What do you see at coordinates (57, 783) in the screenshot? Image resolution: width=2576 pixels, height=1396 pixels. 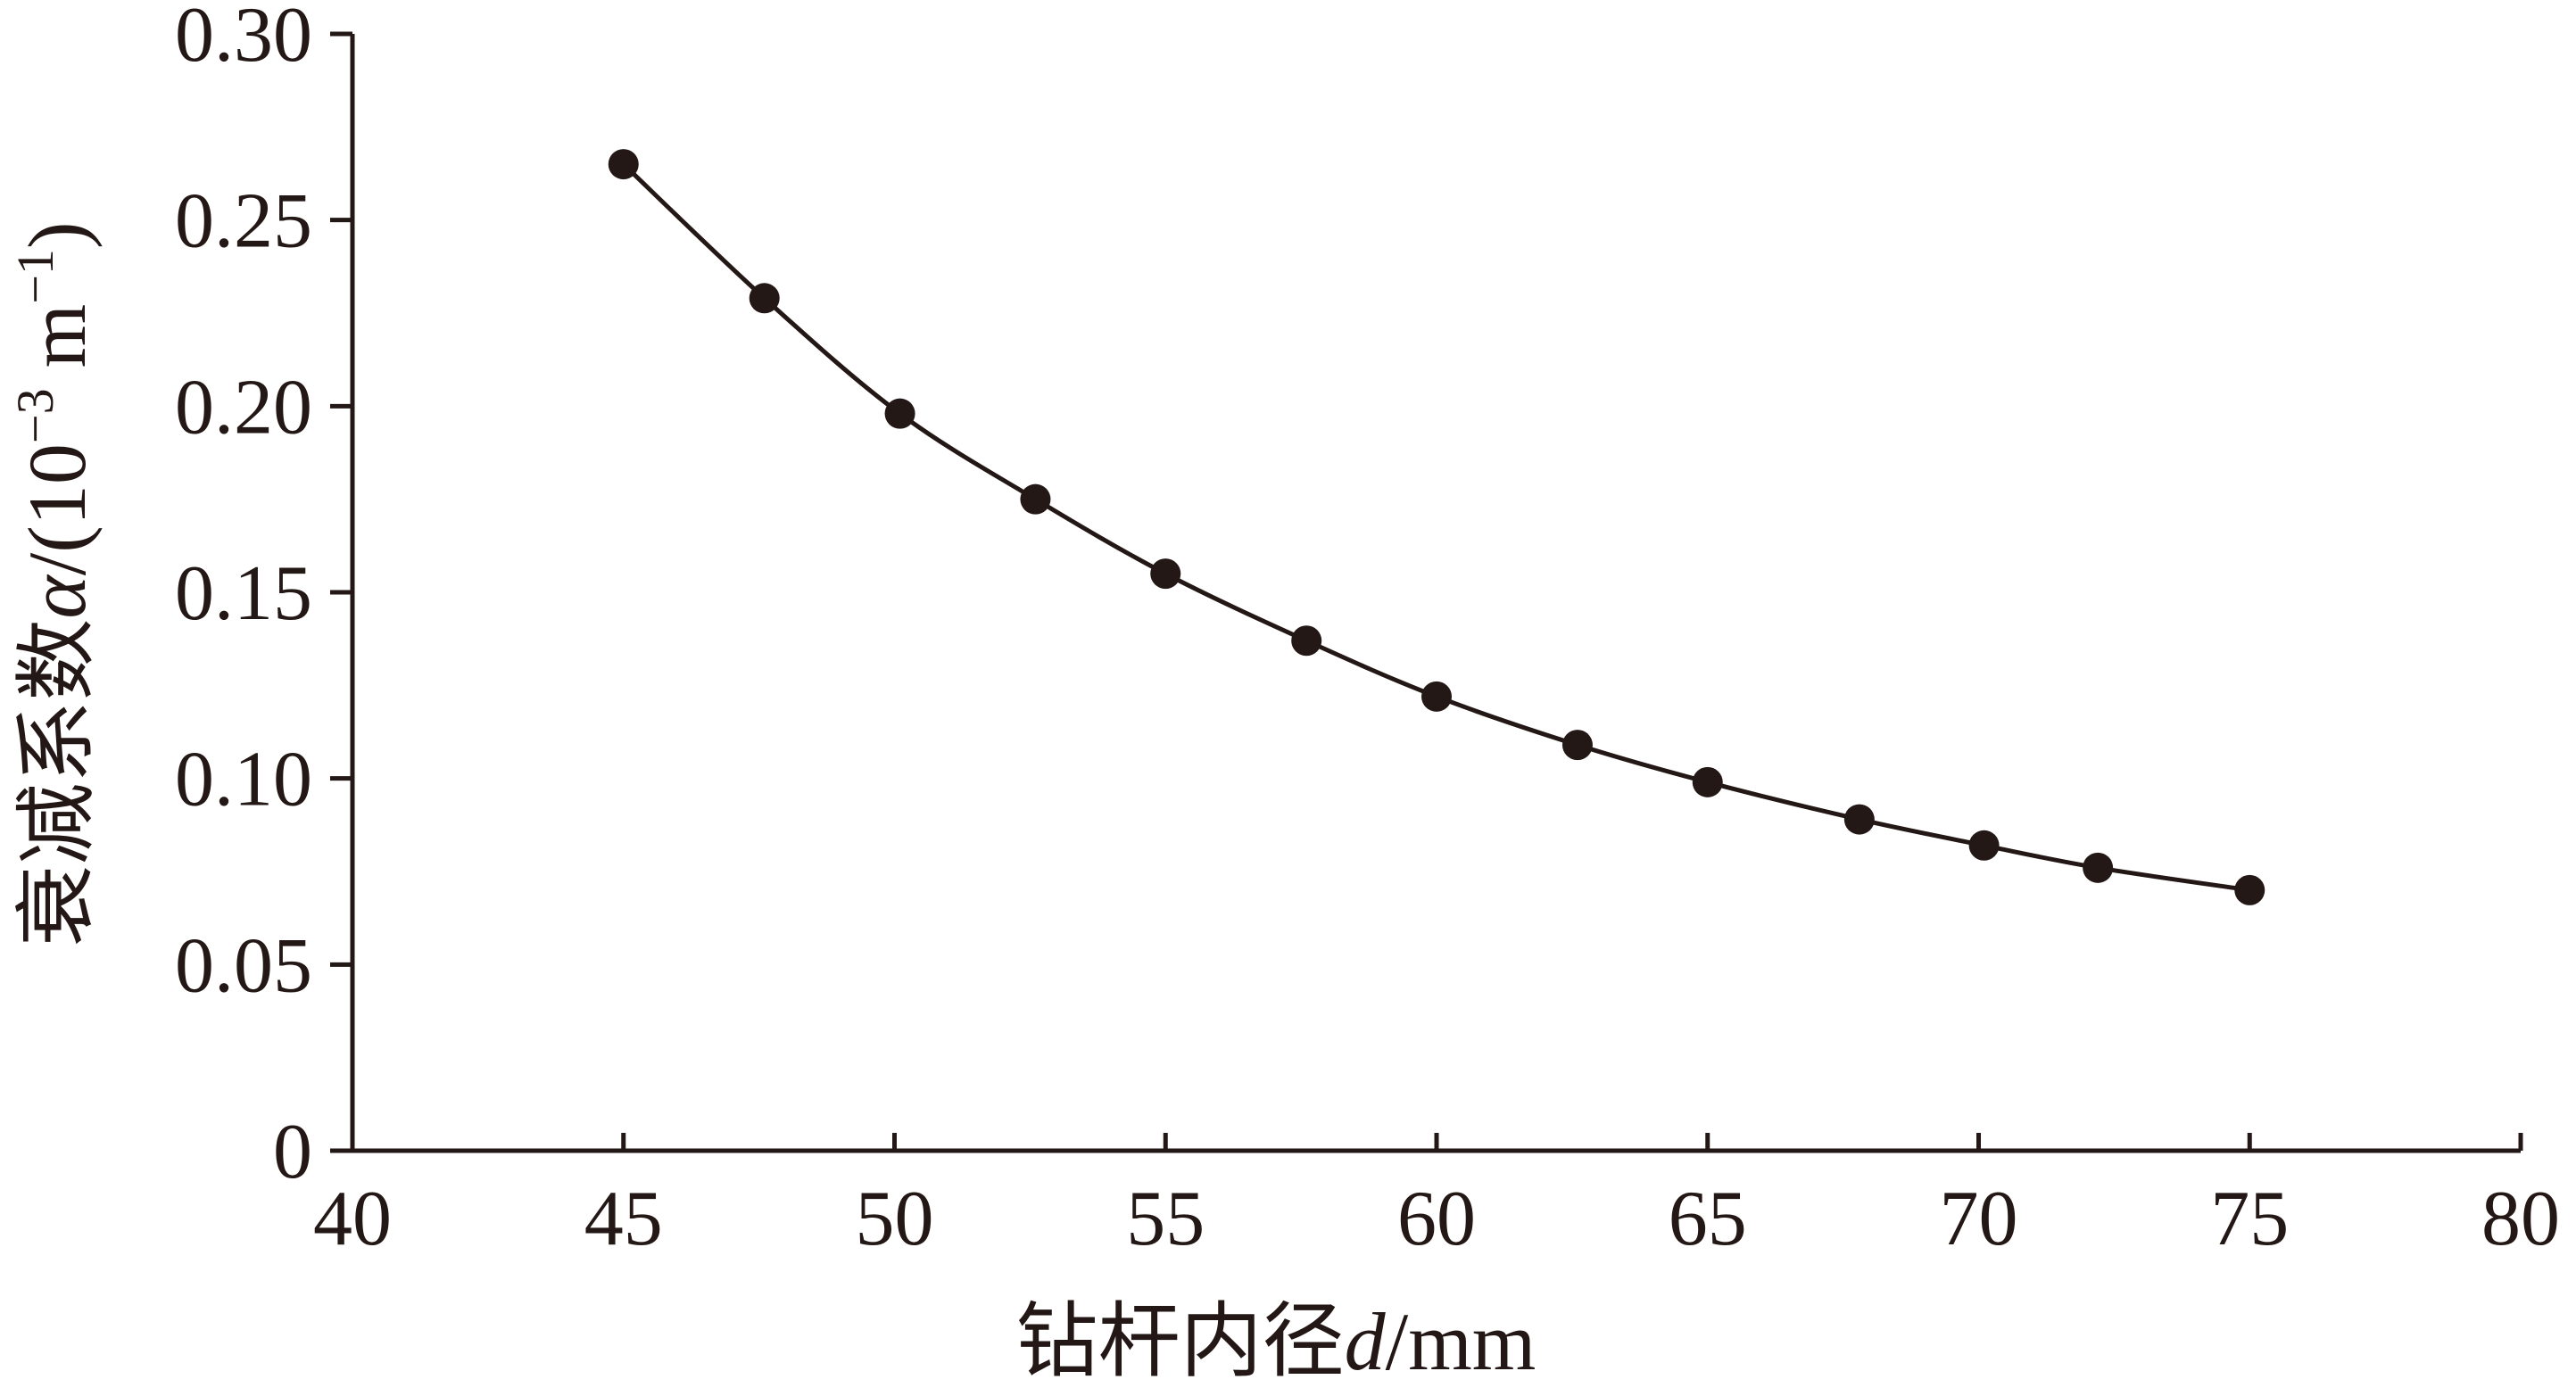 I see `y-axis-title-text: 衰减系数` at bounding box center [57, 783].